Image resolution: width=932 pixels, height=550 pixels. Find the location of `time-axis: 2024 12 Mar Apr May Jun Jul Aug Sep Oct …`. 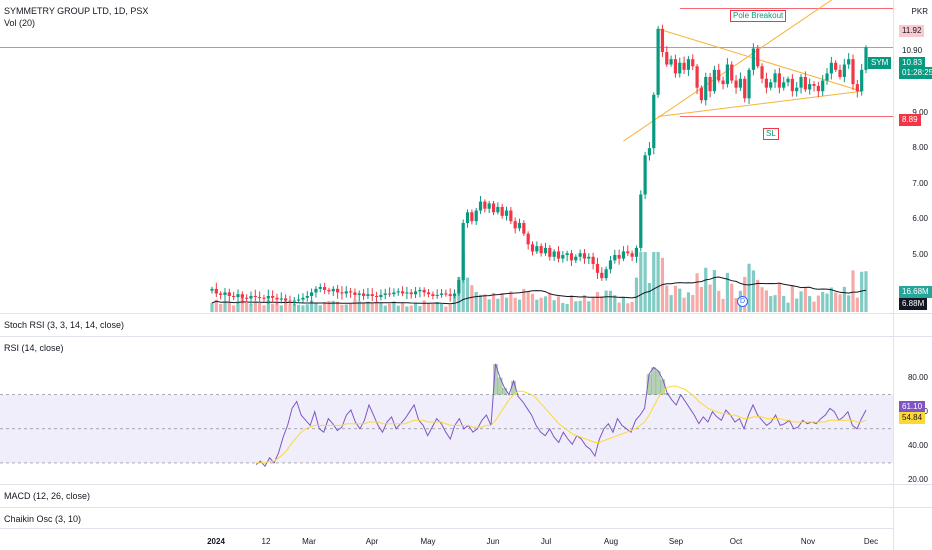

time-axis: 2024 12 Mar Apr May Jun Jul Aug Sep Oct … is located at coordinates (446, 539).